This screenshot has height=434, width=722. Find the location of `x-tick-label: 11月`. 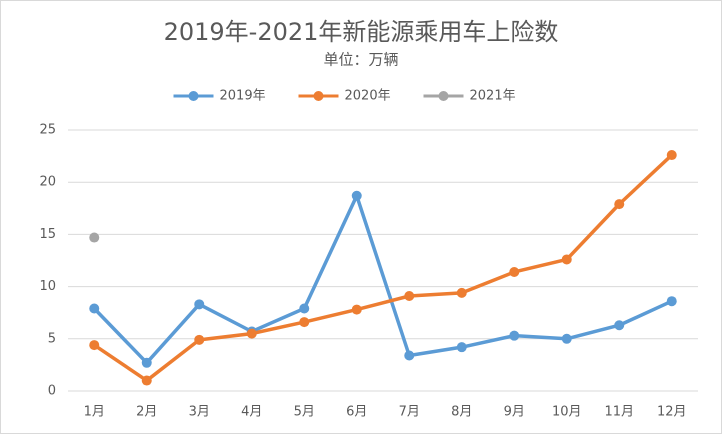

x-tick-label: 11月 is located at coordinates (619, 412).